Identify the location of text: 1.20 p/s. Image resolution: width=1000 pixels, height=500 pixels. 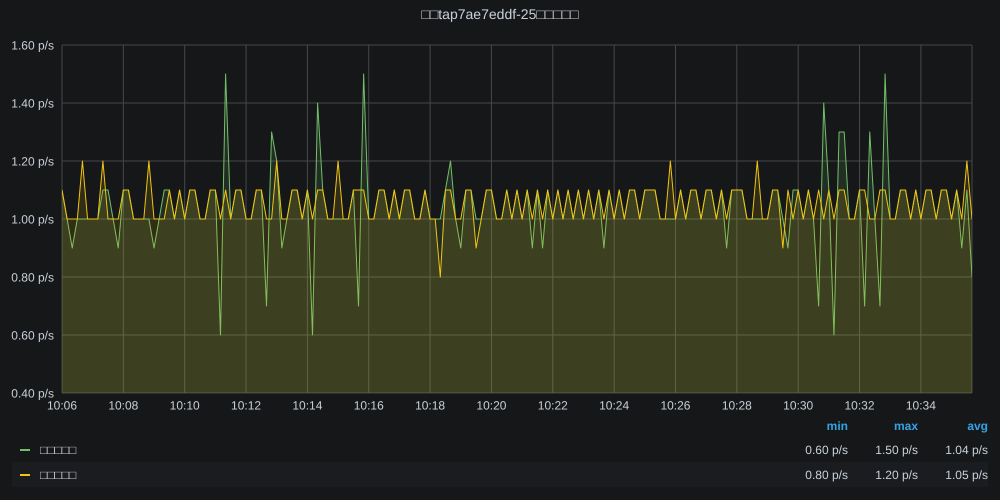
(896, 475).